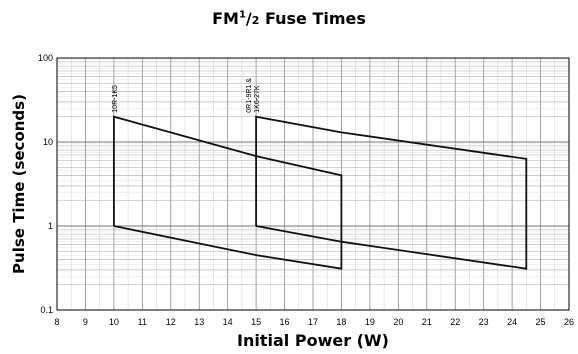  Describe the element at coordinates (313, 322) in the screenshot. I see `x-tick-label: 17` at that location.